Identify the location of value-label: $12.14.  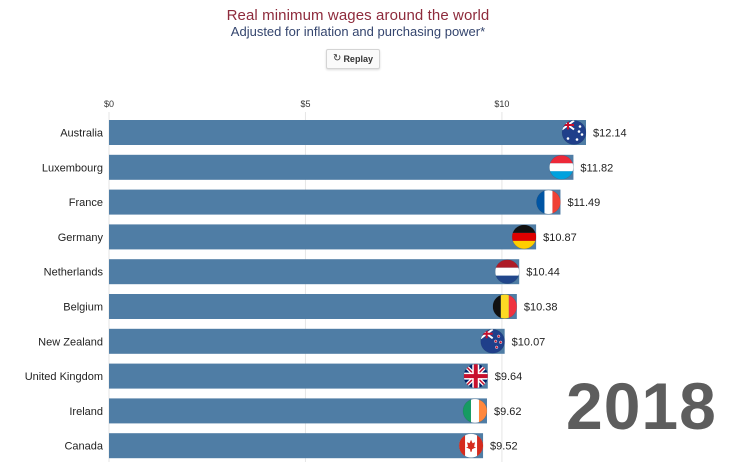
(610, 134).